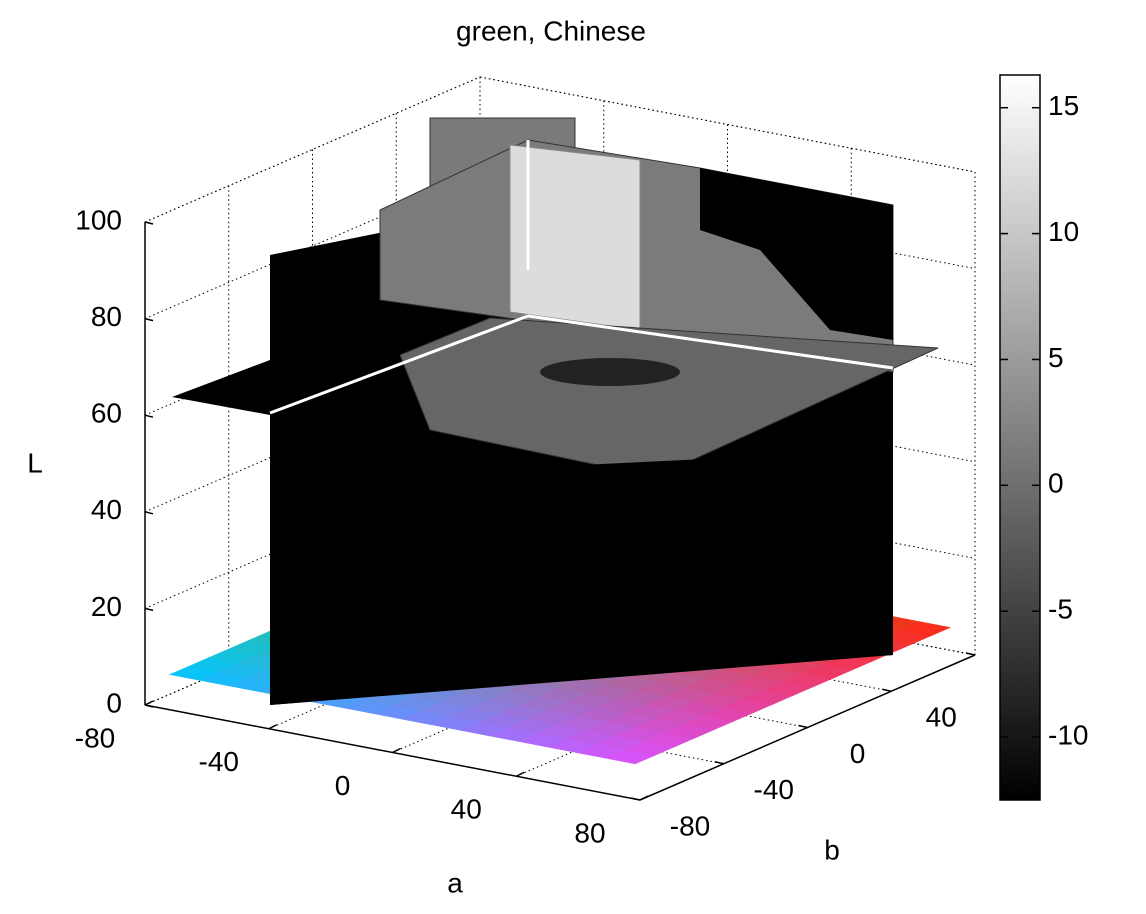  Describe the element at coordinates (343, 785) in the screenshot. I see `x-tick-label: 0` at that location.